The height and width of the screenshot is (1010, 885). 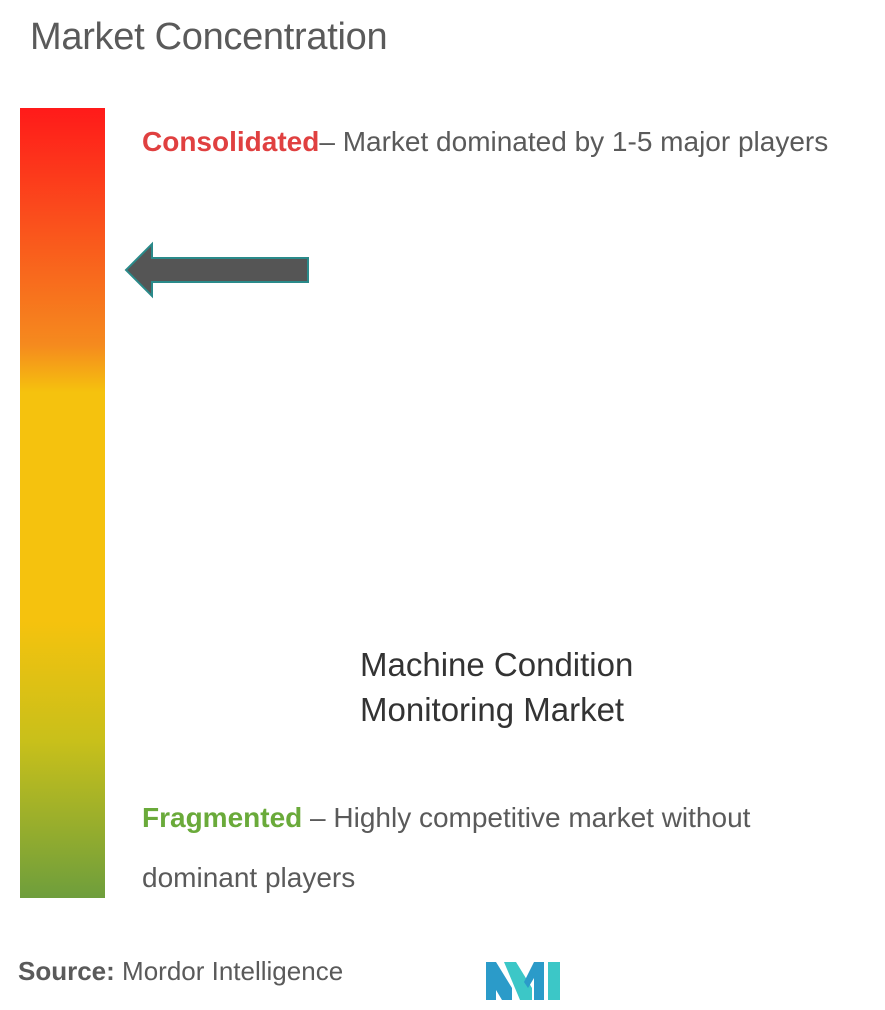 I want to click on source-label: Source:, so click(x=66, y=971).